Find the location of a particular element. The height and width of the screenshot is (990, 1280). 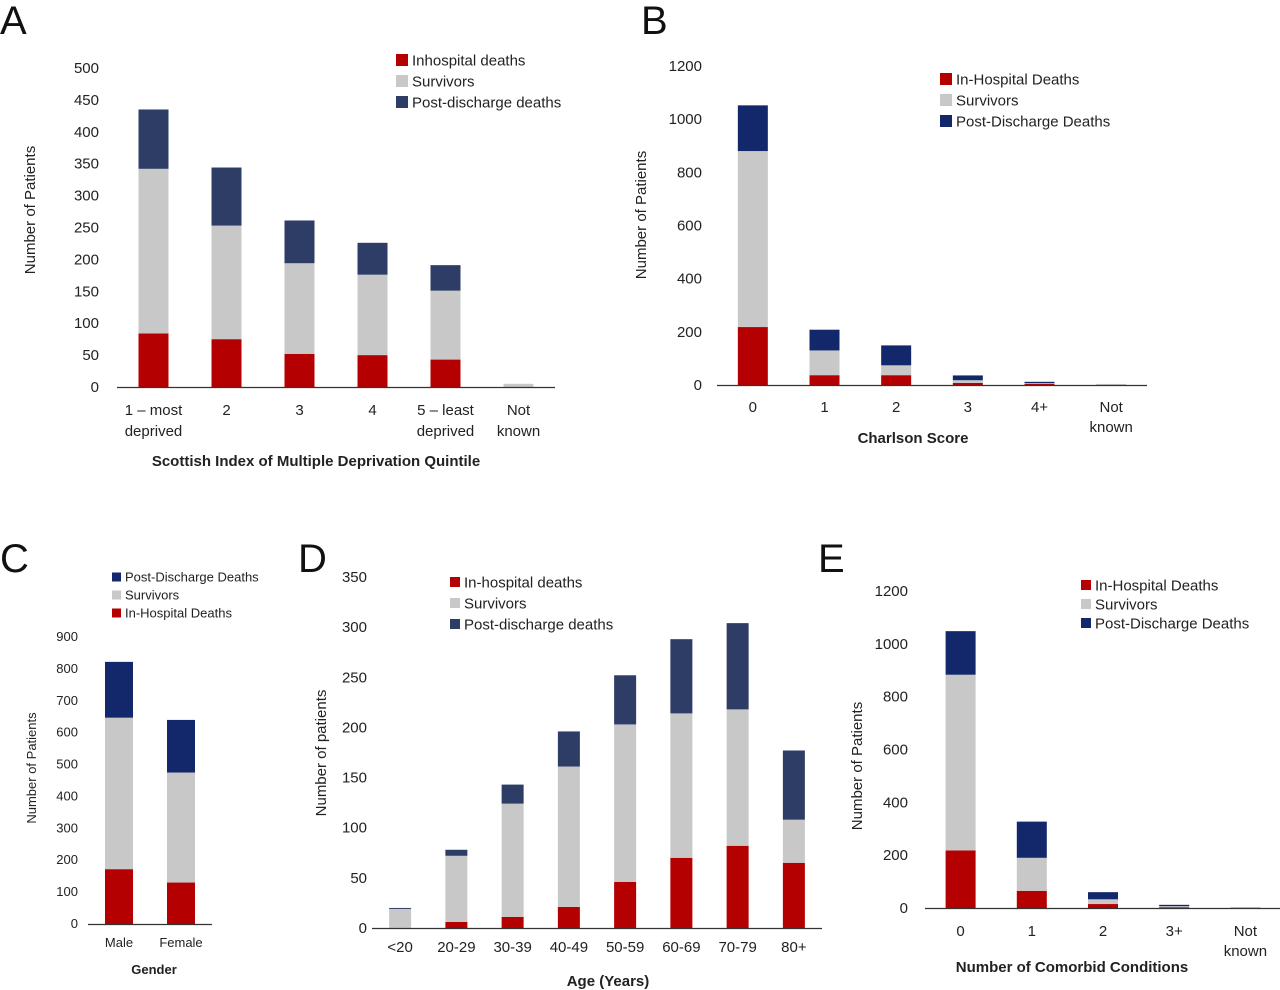

y-tick-label: 300 is located at coordinates (354, 627).